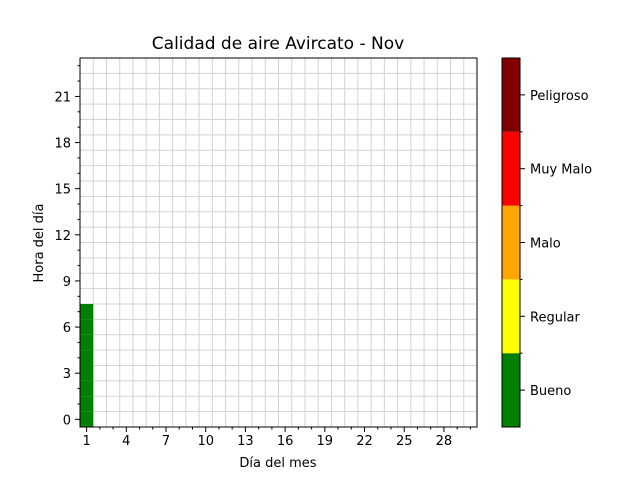 The image size is (640, 480). Describe the element at coordinates (126, 441) in the screenshot. I see `x-tick-label: 4` at that location.